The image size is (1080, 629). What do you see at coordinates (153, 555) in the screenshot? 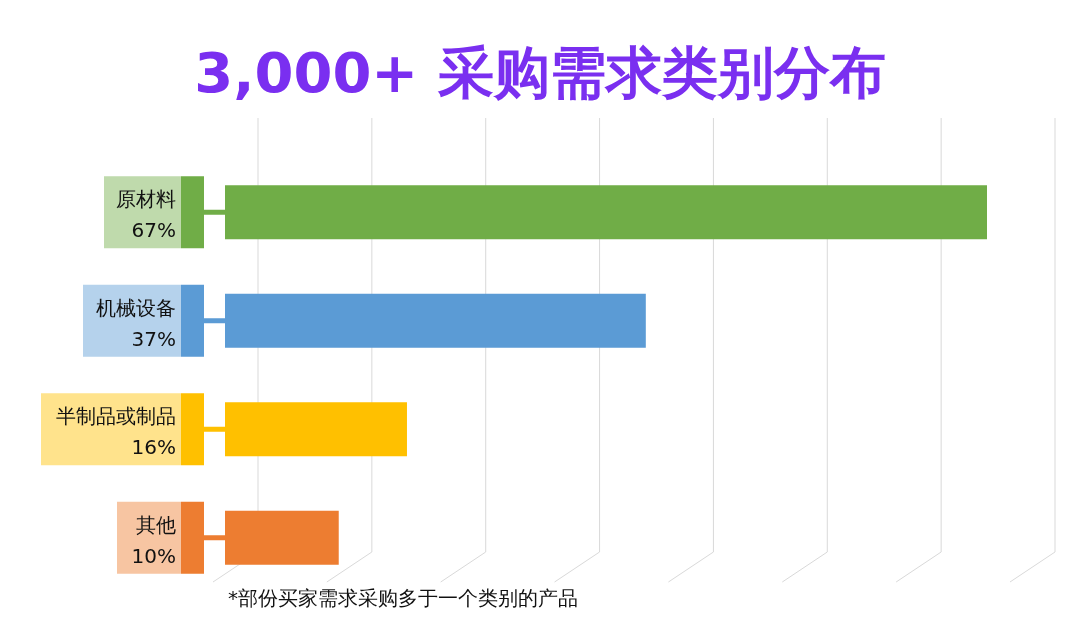
I see `data-label: 10%` at bounding box center [153, 555].